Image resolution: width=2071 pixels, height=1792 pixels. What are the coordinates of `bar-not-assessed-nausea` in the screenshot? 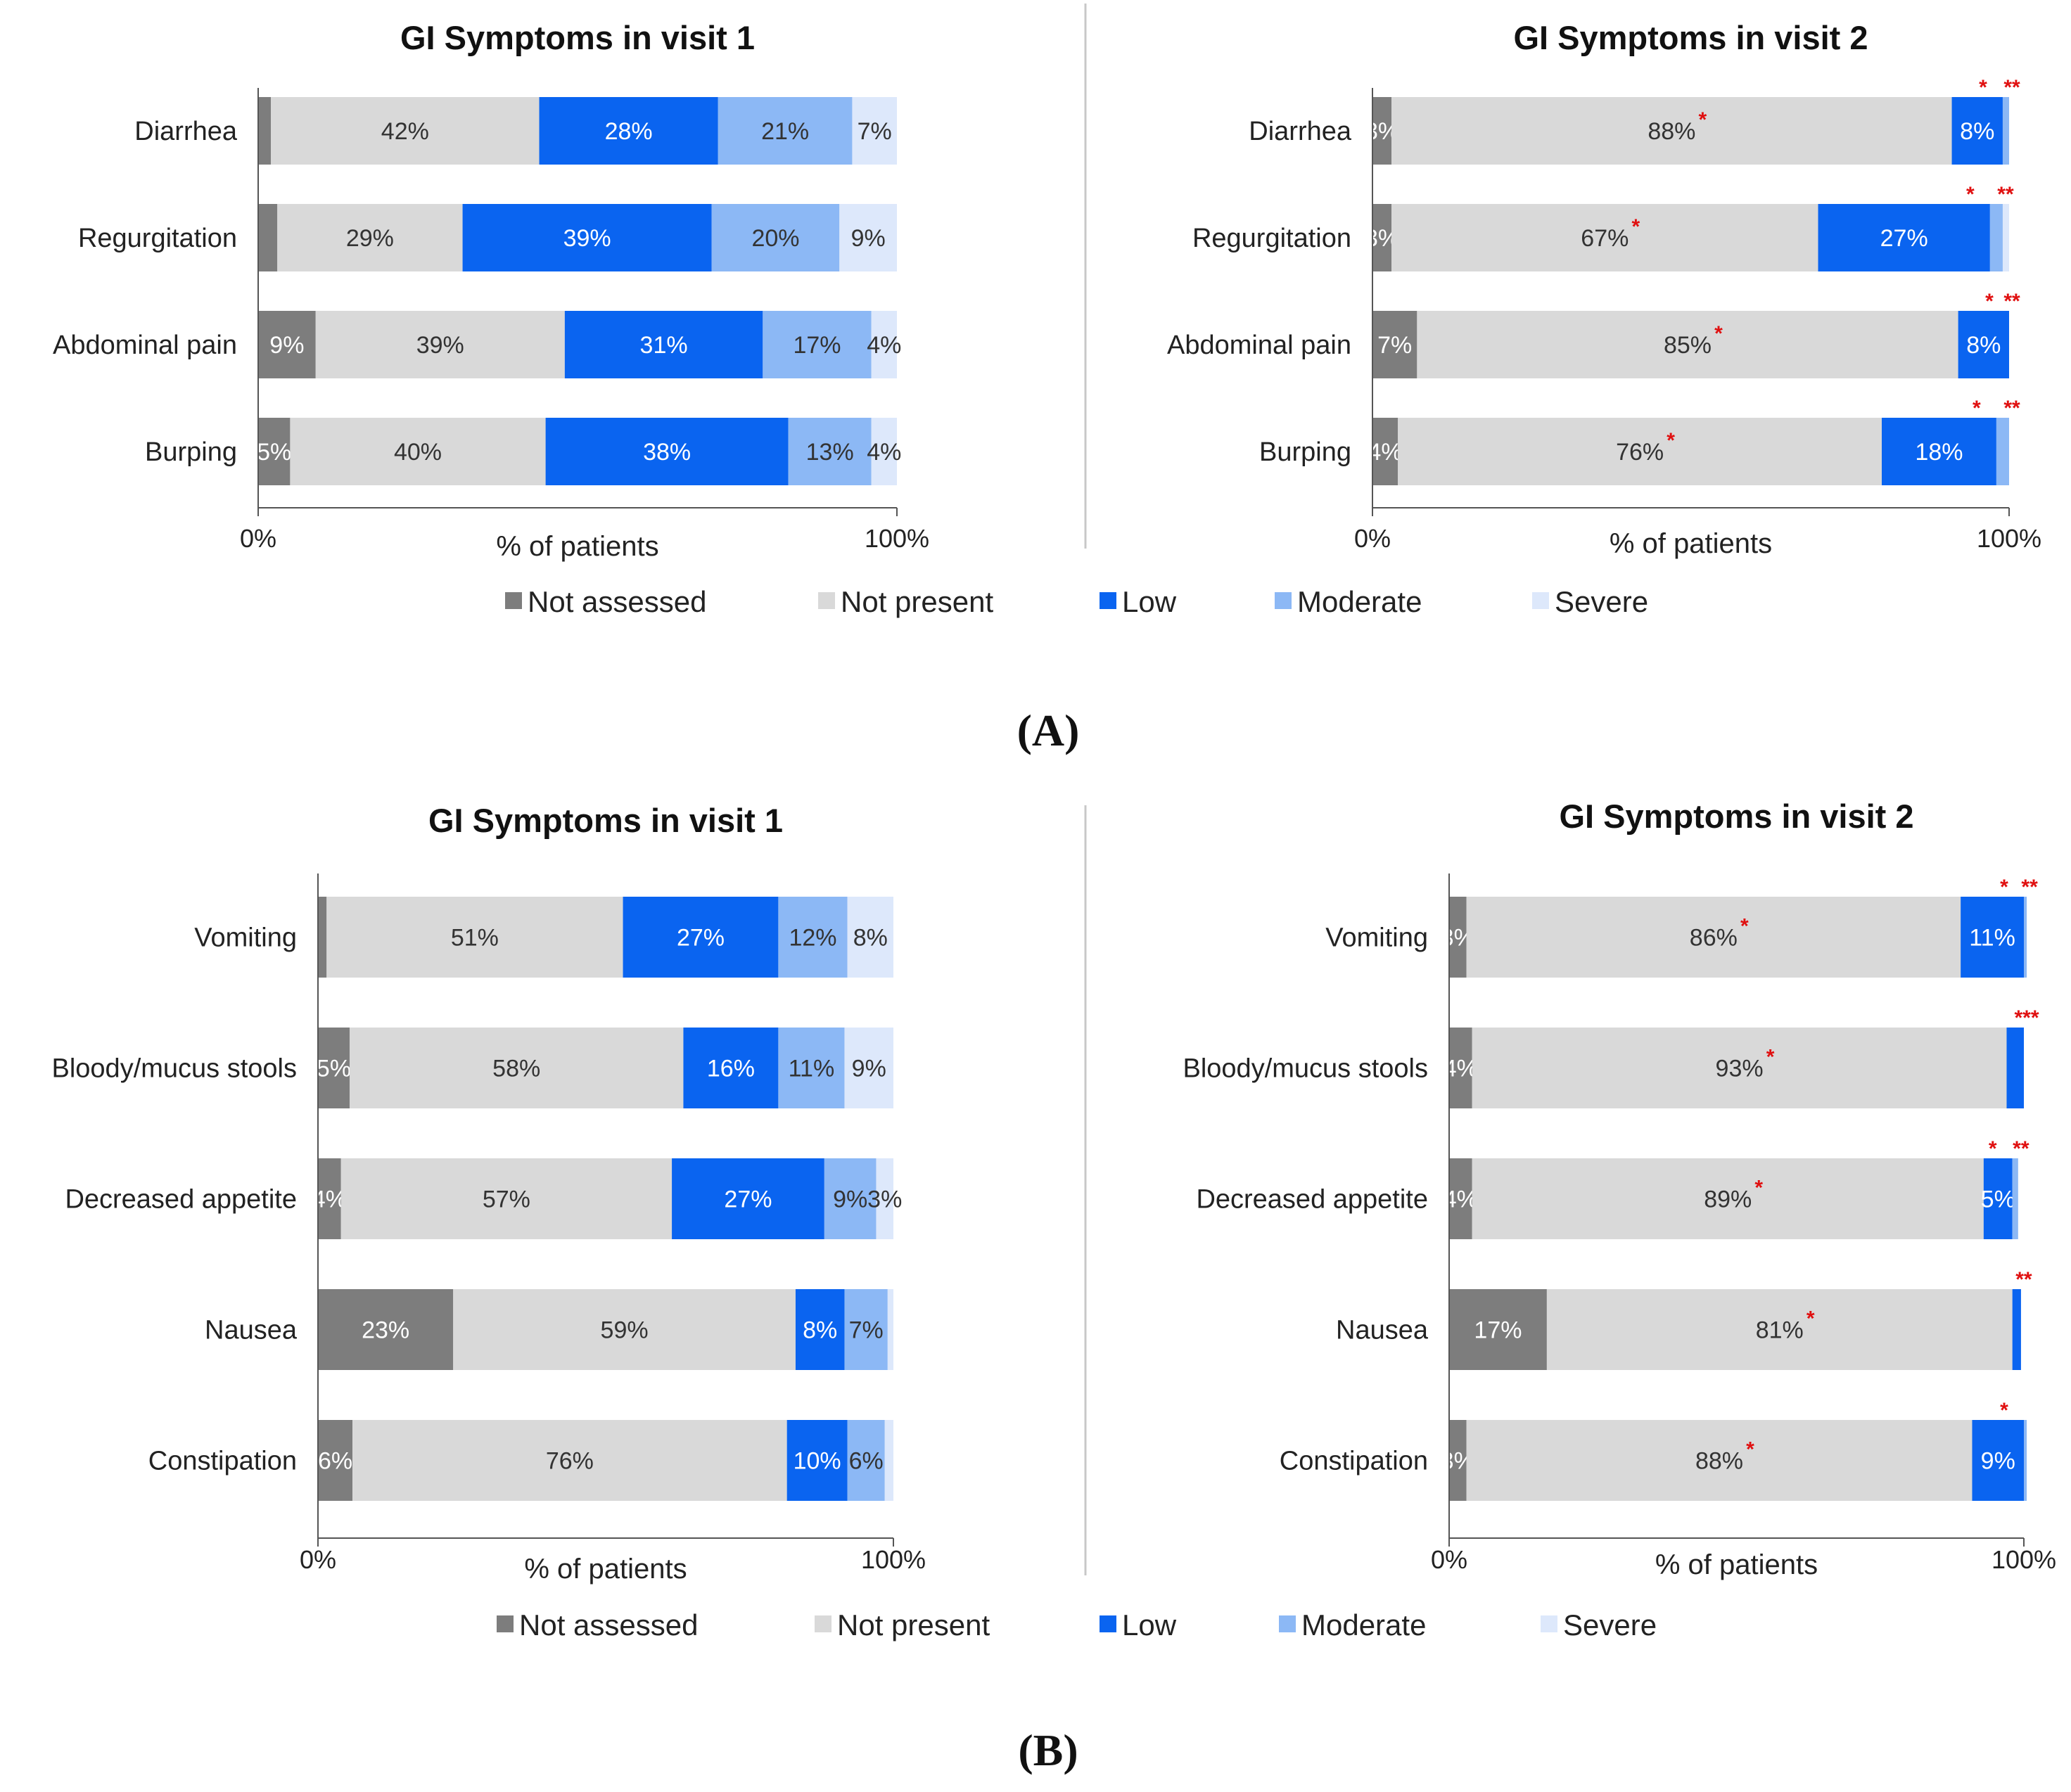 It's located at (1498, 1329).